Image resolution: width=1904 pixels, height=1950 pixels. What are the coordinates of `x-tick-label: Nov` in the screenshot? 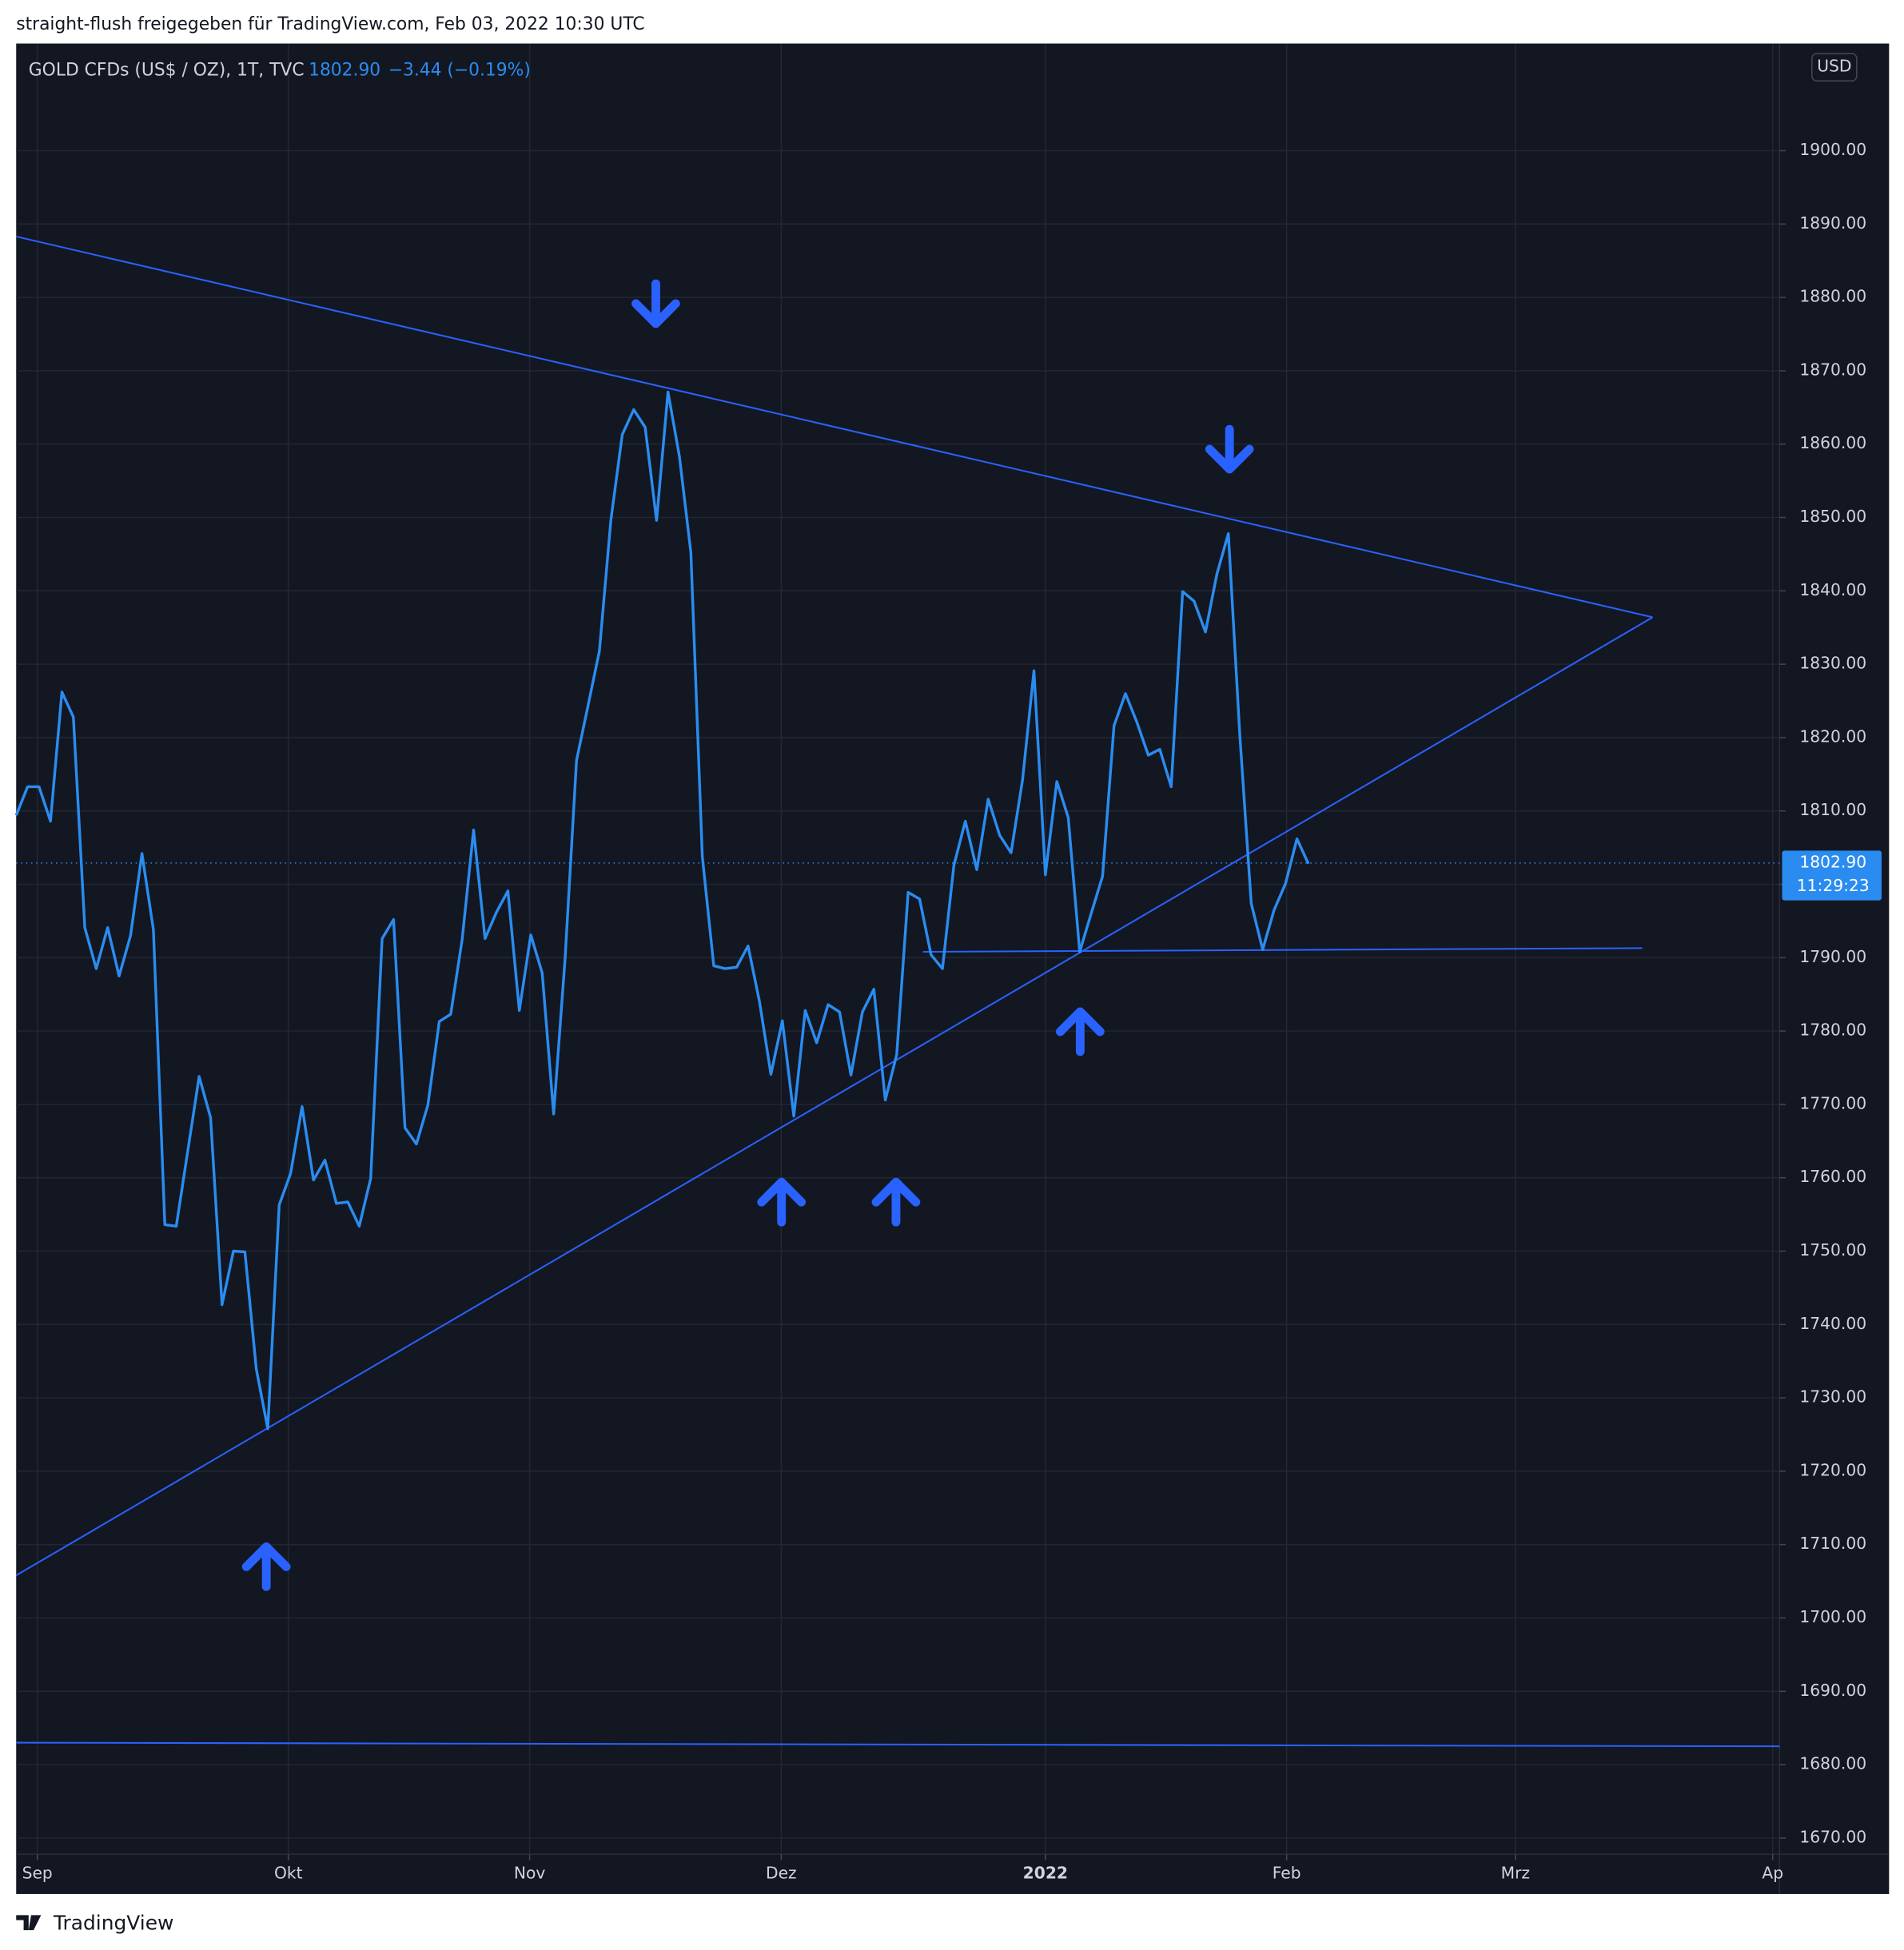 It's located at (530, 1874).